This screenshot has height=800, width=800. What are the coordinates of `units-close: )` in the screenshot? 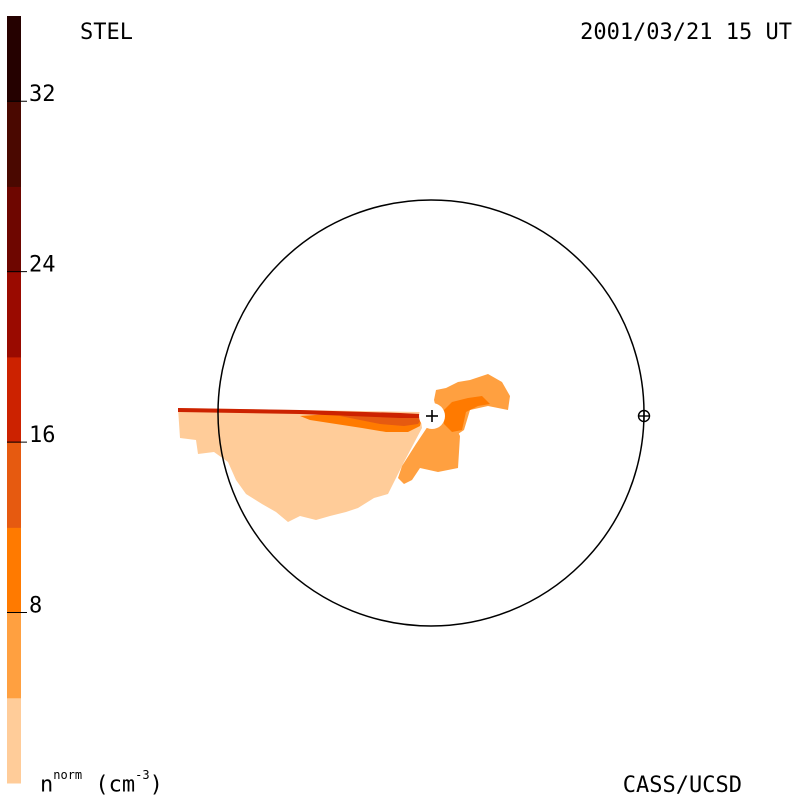 It's located at (156, 785).